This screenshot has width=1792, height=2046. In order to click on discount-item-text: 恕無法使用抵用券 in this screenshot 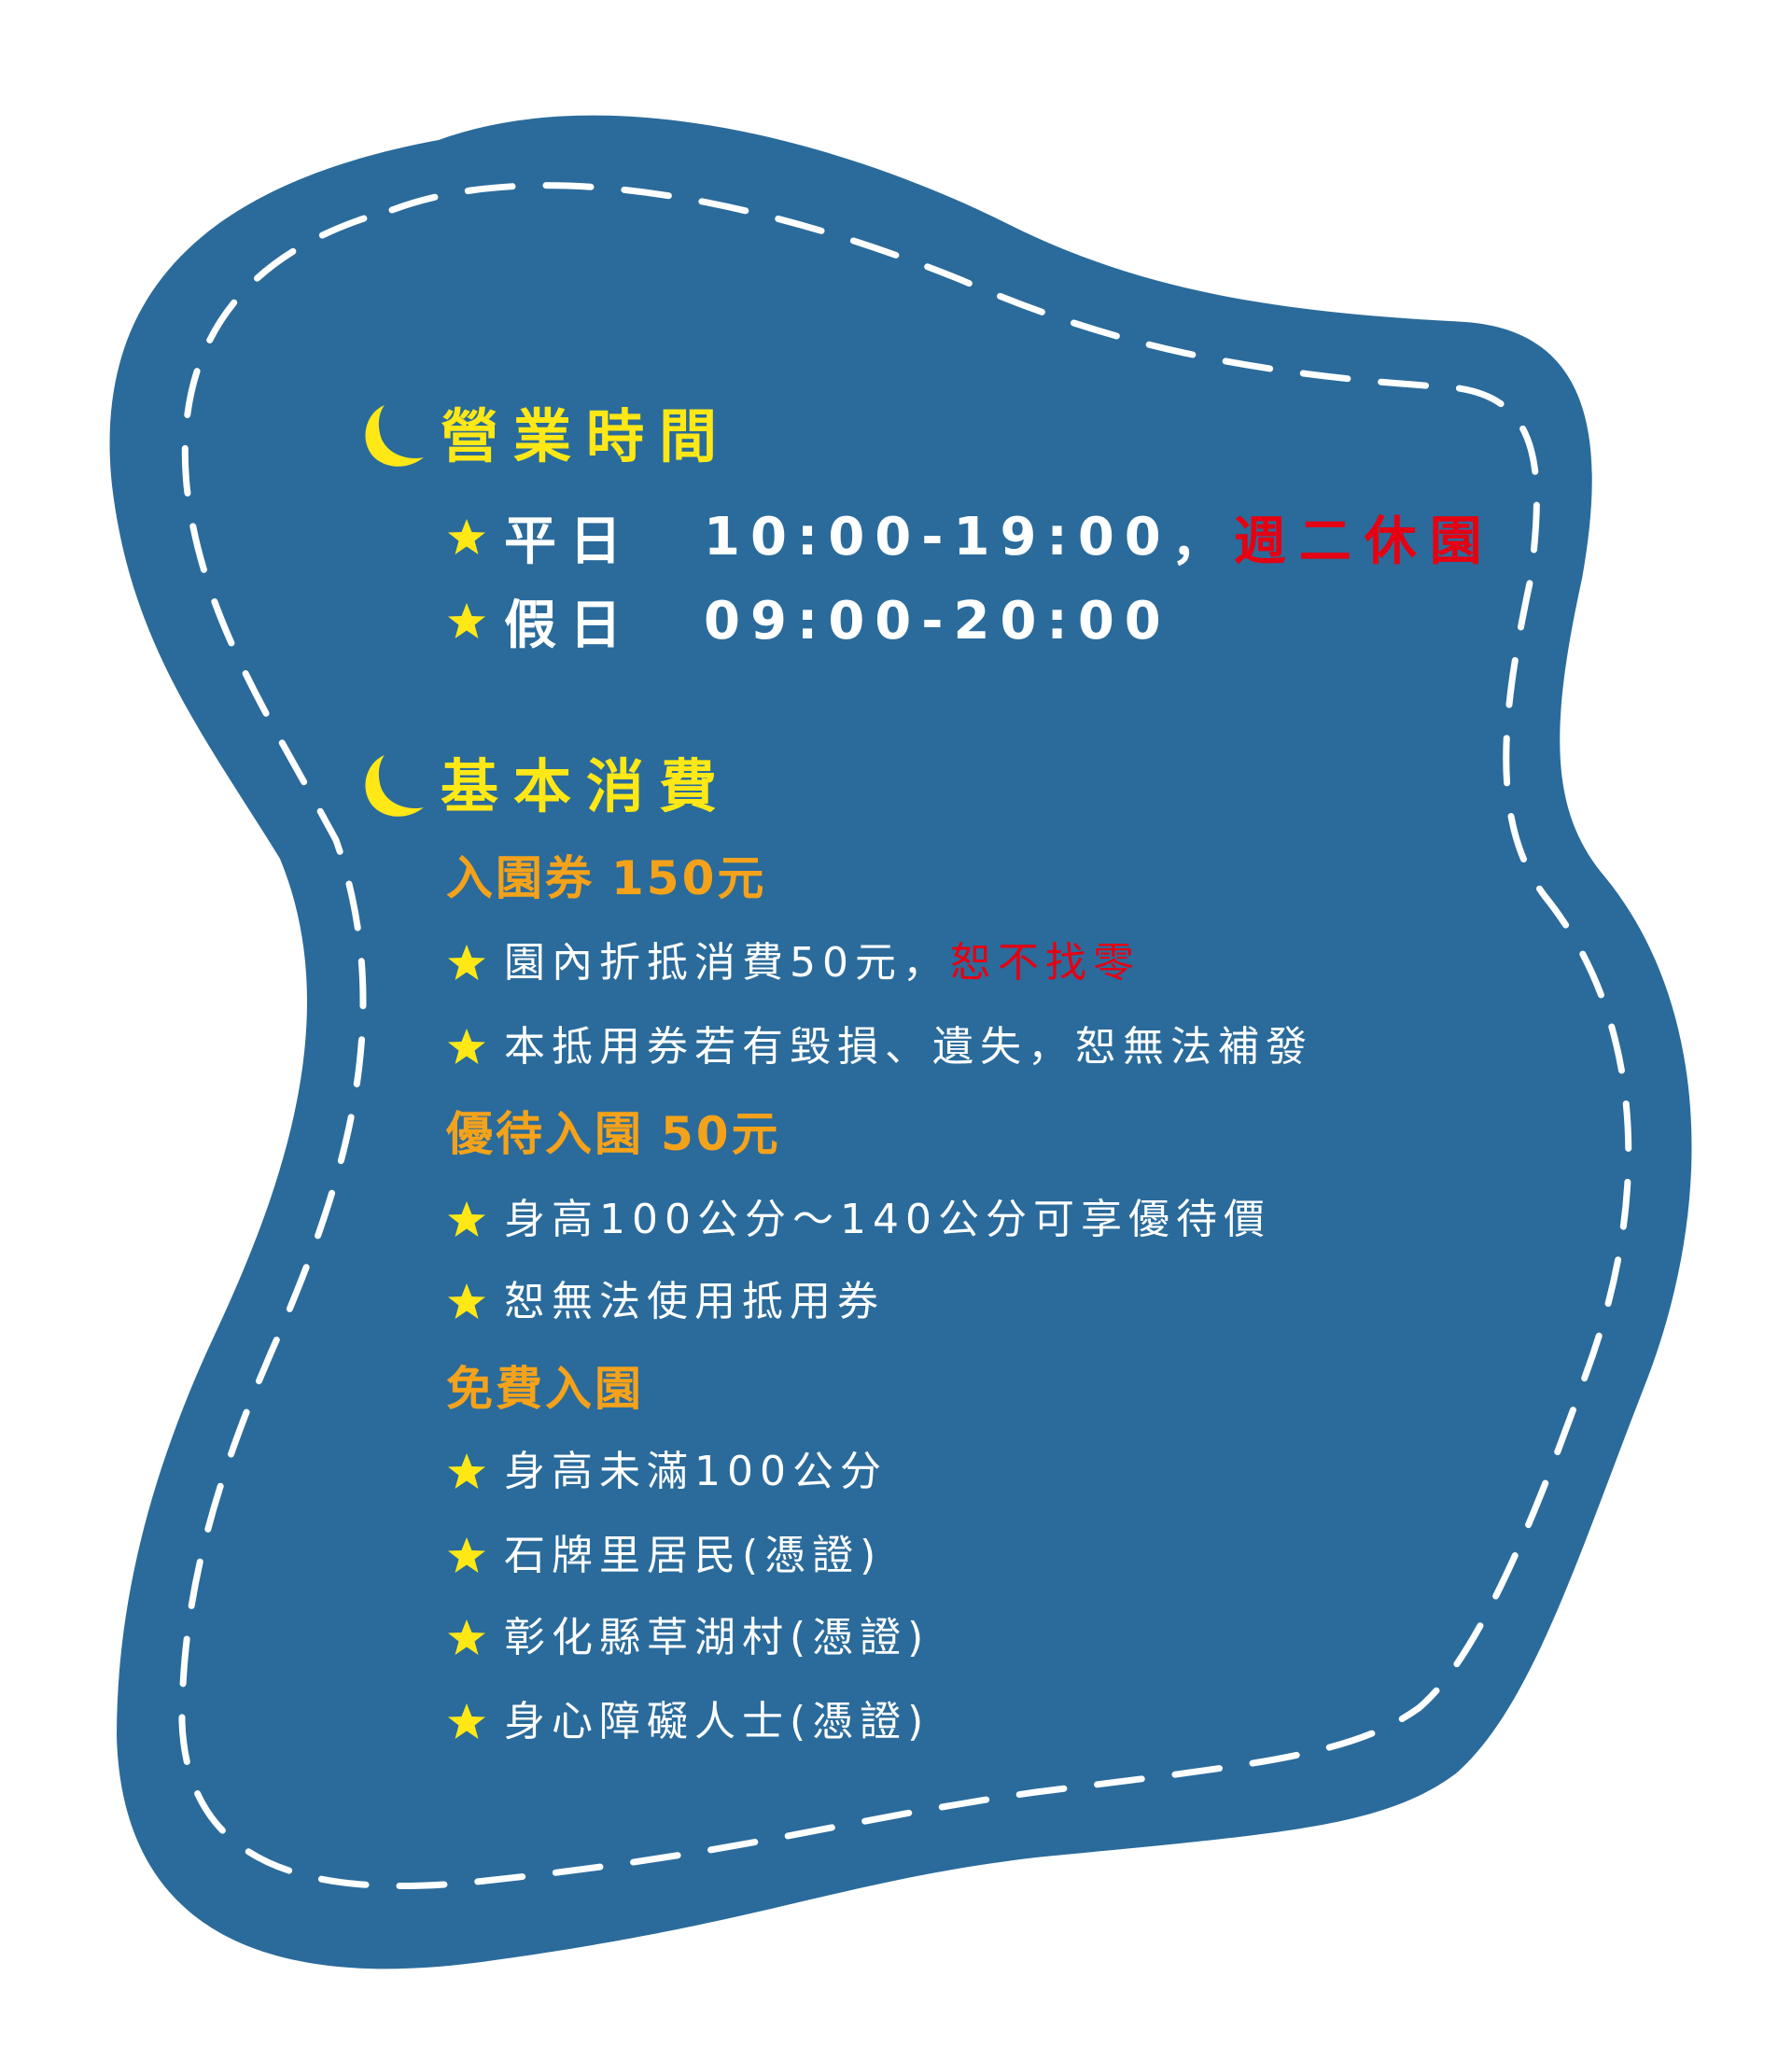, I will do `click(694, 1301)`.